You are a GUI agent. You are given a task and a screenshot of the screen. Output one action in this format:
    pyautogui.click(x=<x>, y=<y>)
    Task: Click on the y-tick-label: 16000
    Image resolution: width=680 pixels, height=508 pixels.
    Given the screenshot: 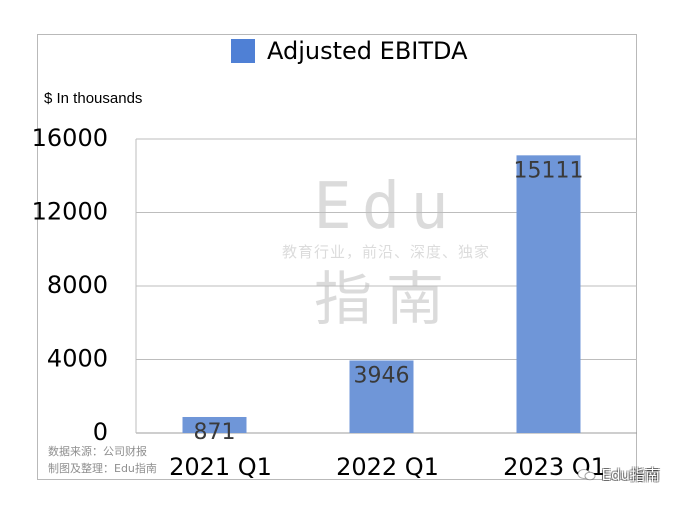 What is the action you would take?
    pyautogui.click(x=70, y=138)
    